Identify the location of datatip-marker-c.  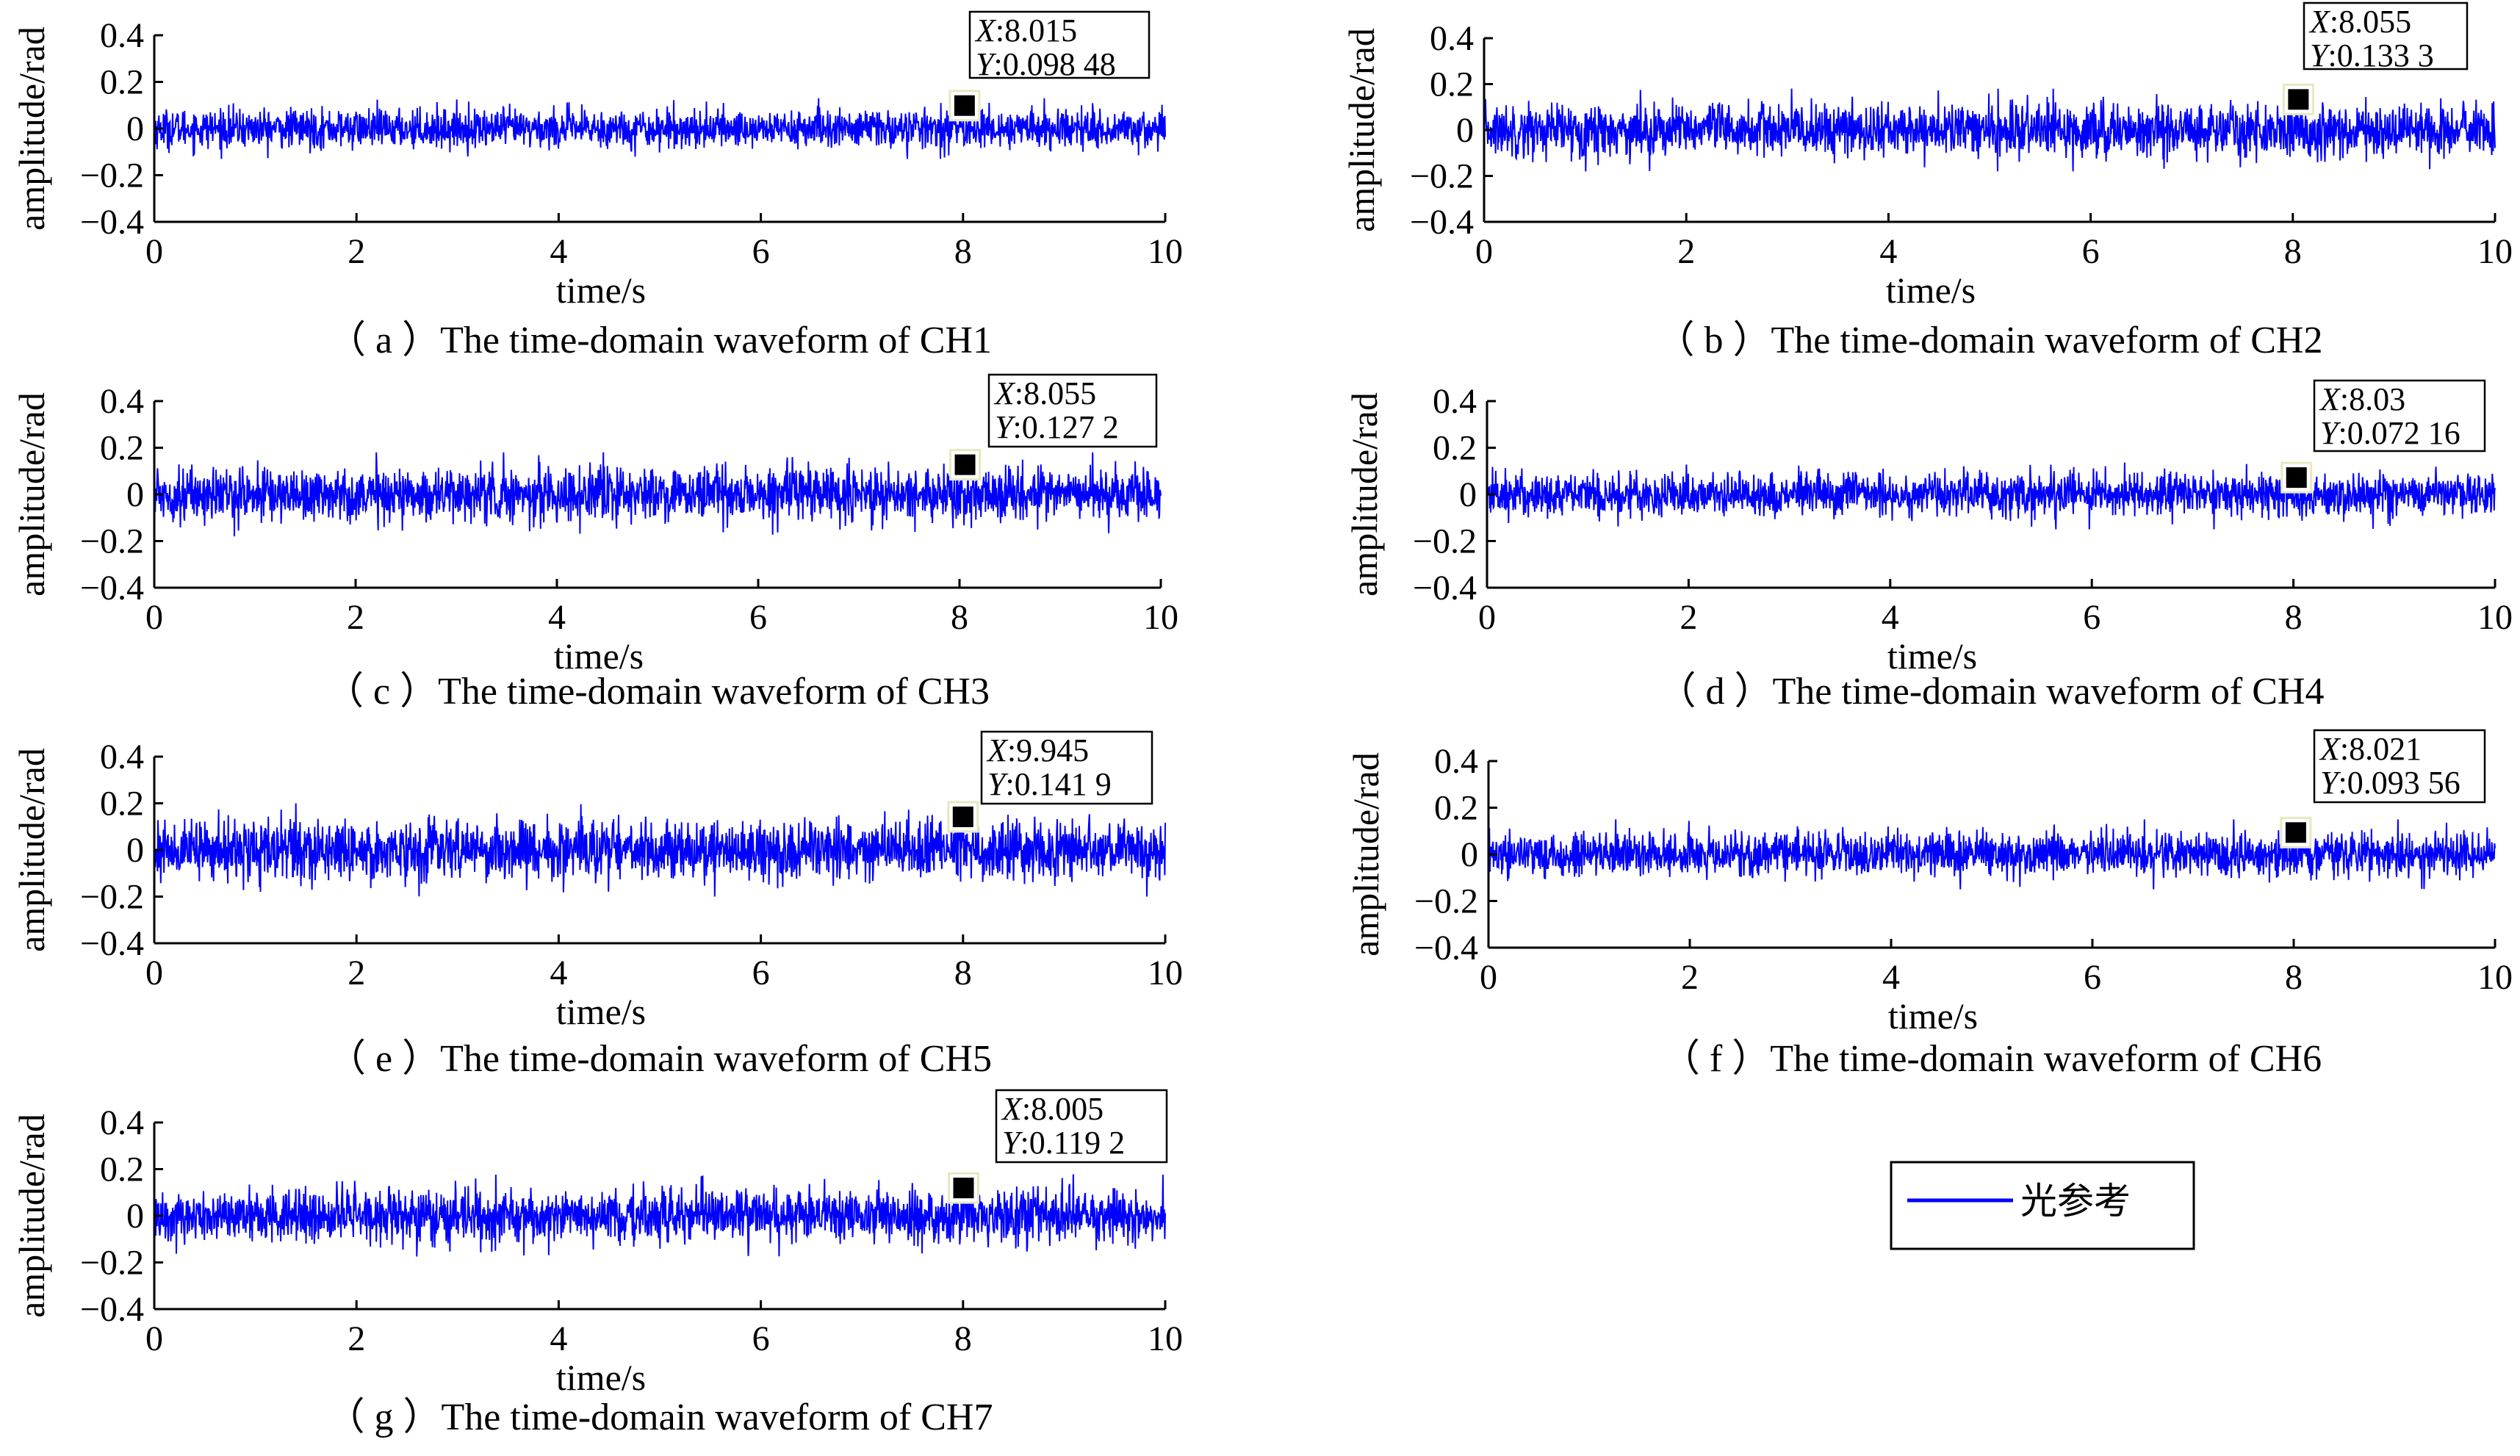
(965, 464).